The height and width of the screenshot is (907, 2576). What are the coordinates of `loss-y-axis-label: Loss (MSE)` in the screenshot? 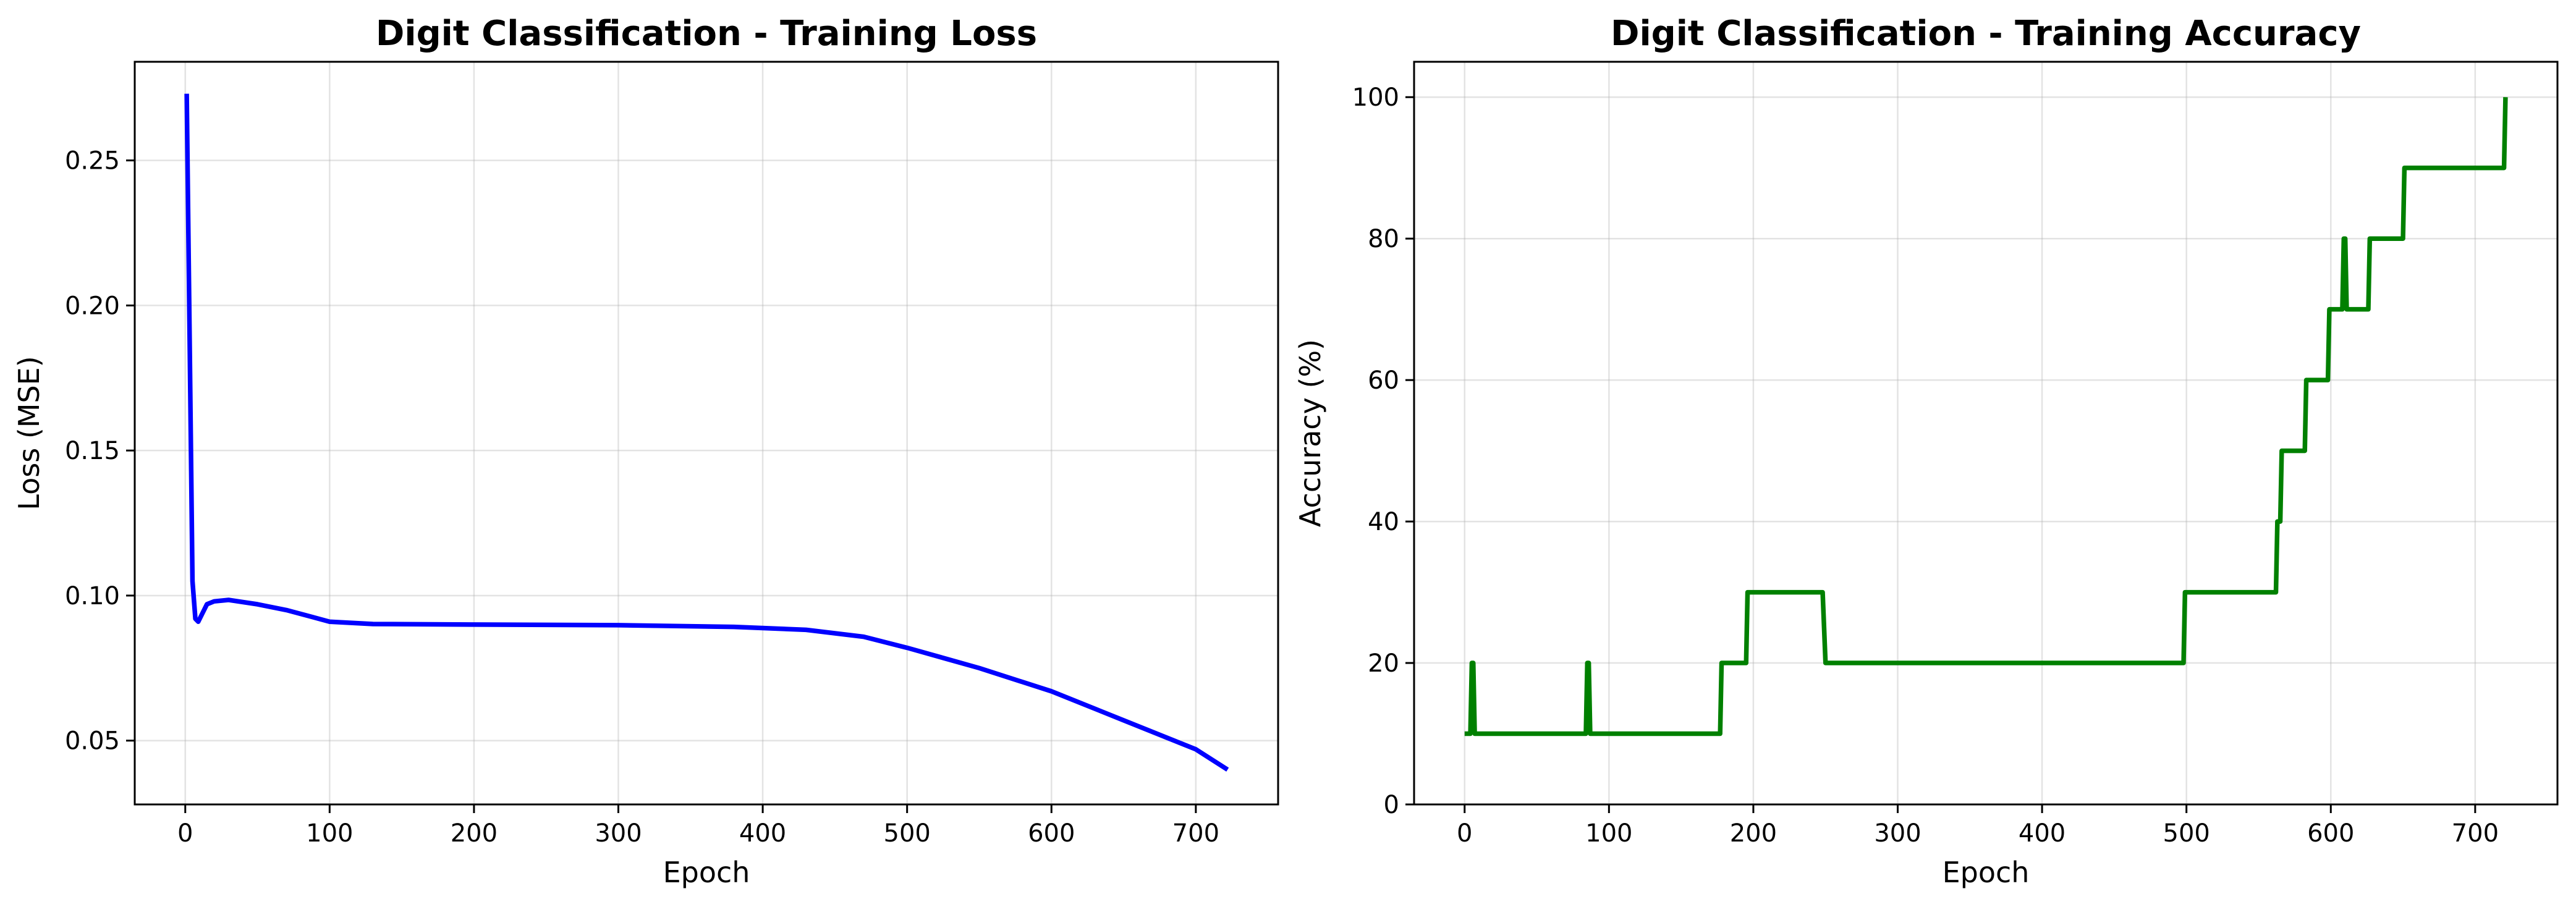 It's located at (29, 433).